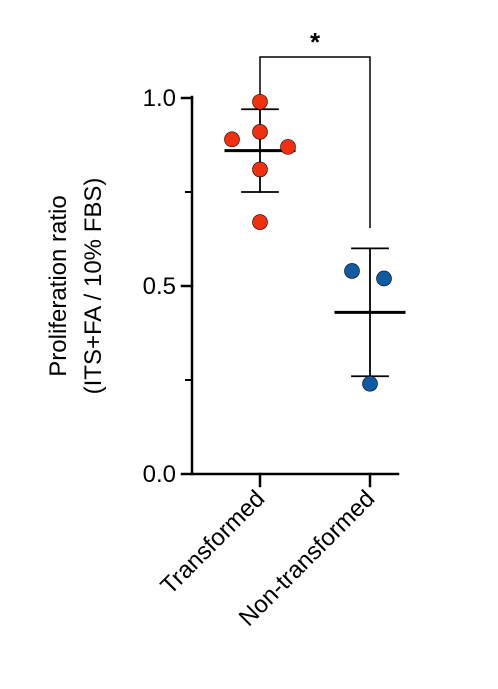 This screenshot has width=498, height=689. I want to click on data-points, so click(308, 242).